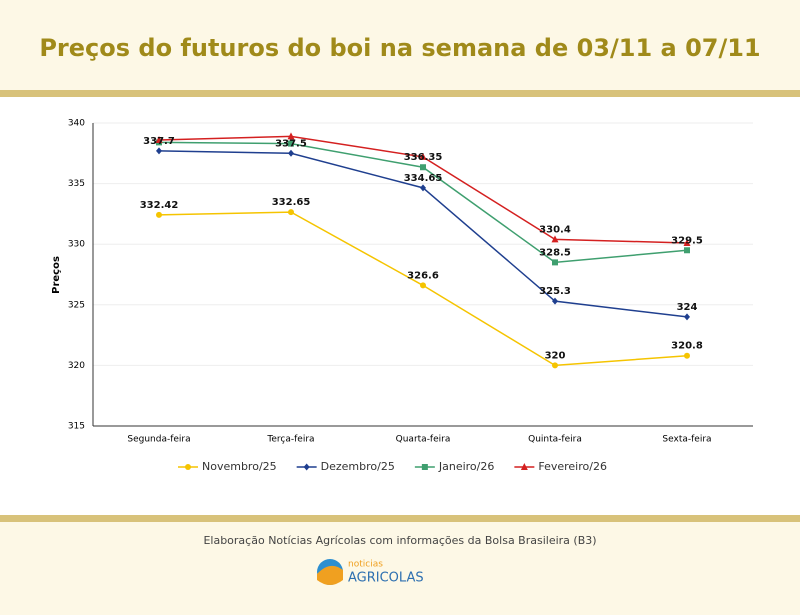 This screenshot has height=615, width=800. I want to click on y-tick-label: 320, so click(76, 366).